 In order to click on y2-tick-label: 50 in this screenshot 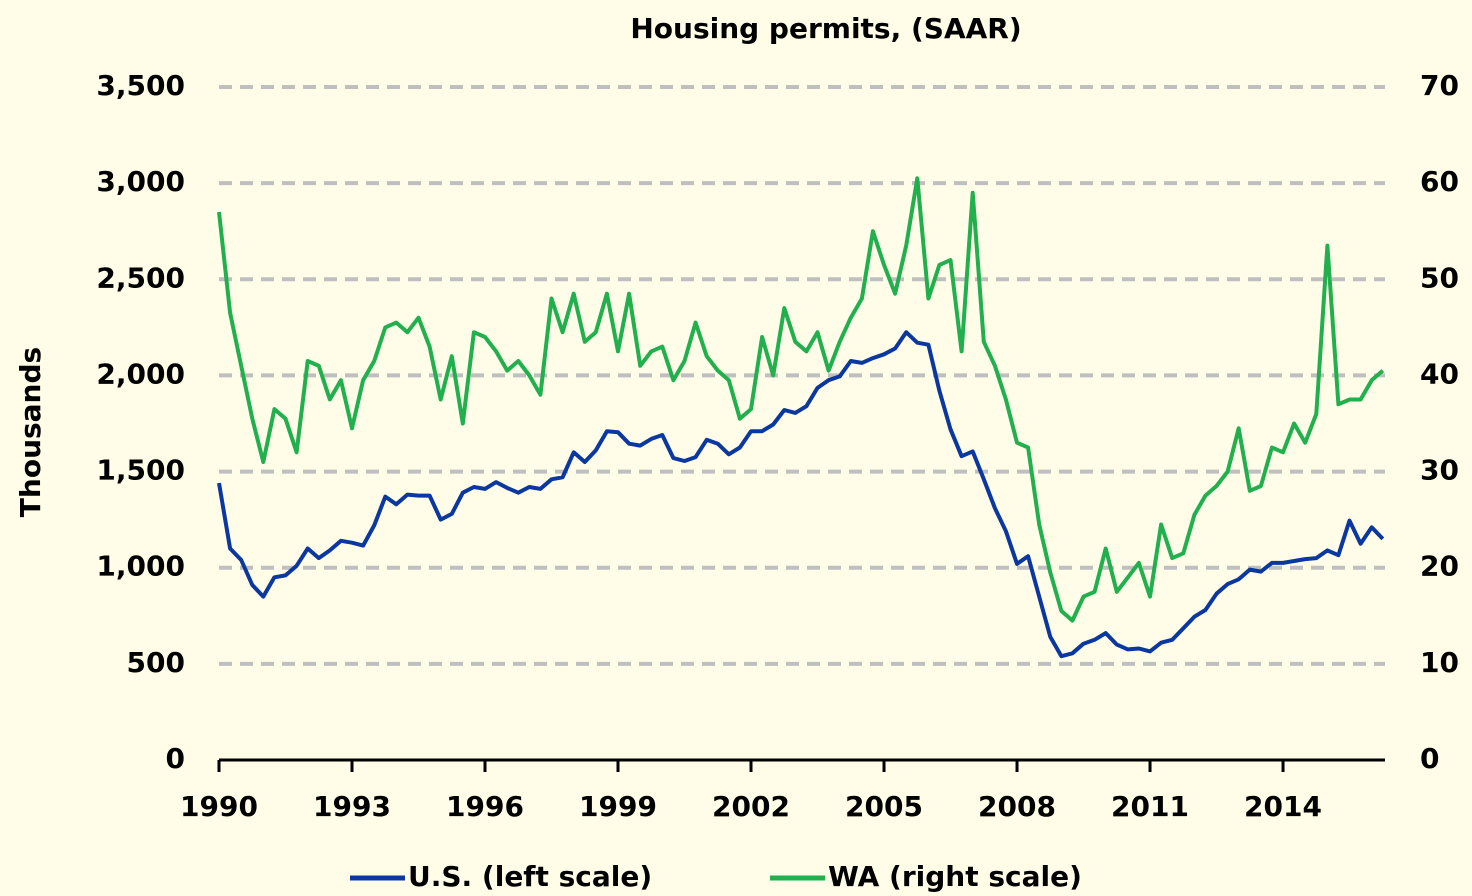, I will do `click(1439, 277)`.